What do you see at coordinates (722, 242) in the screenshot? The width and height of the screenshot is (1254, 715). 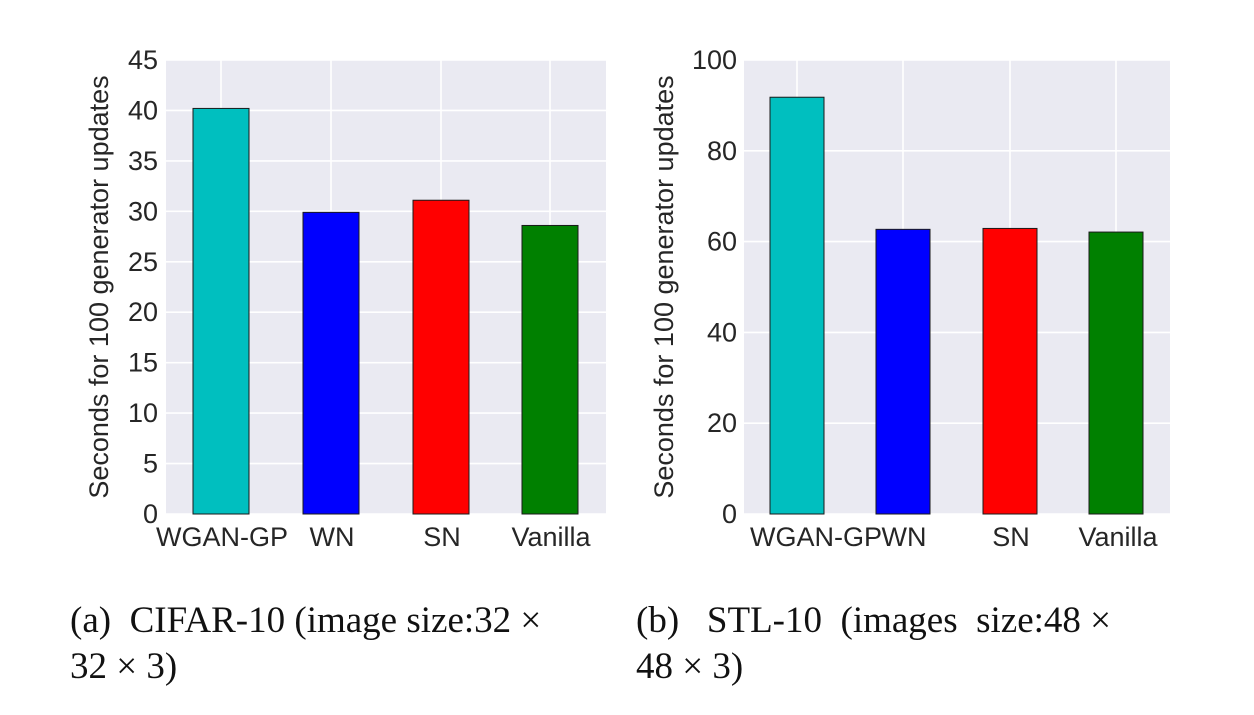 I see `y-tick-label: 60` at bounding box center [722, 242].